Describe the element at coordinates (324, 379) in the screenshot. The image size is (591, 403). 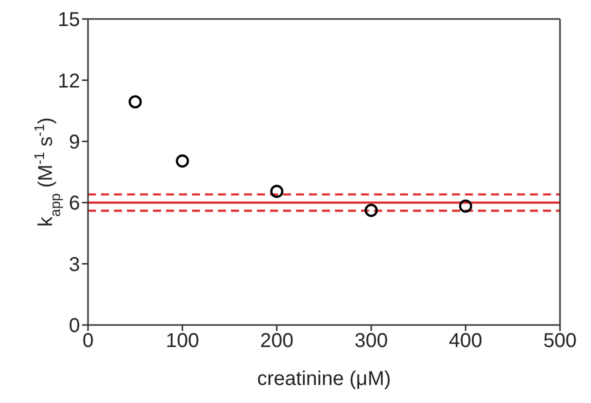
I see `x-axis-title: creatinine (μM)` at that location.